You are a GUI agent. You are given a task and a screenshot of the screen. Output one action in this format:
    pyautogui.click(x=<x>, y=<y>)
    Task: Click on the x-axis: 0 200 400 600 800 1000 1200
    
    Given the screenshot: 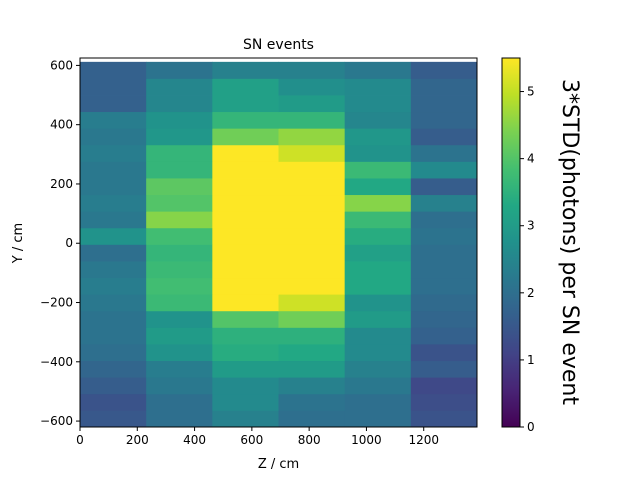 What is the action you would take?
    pyautogui.click(x=257, y=437)
    